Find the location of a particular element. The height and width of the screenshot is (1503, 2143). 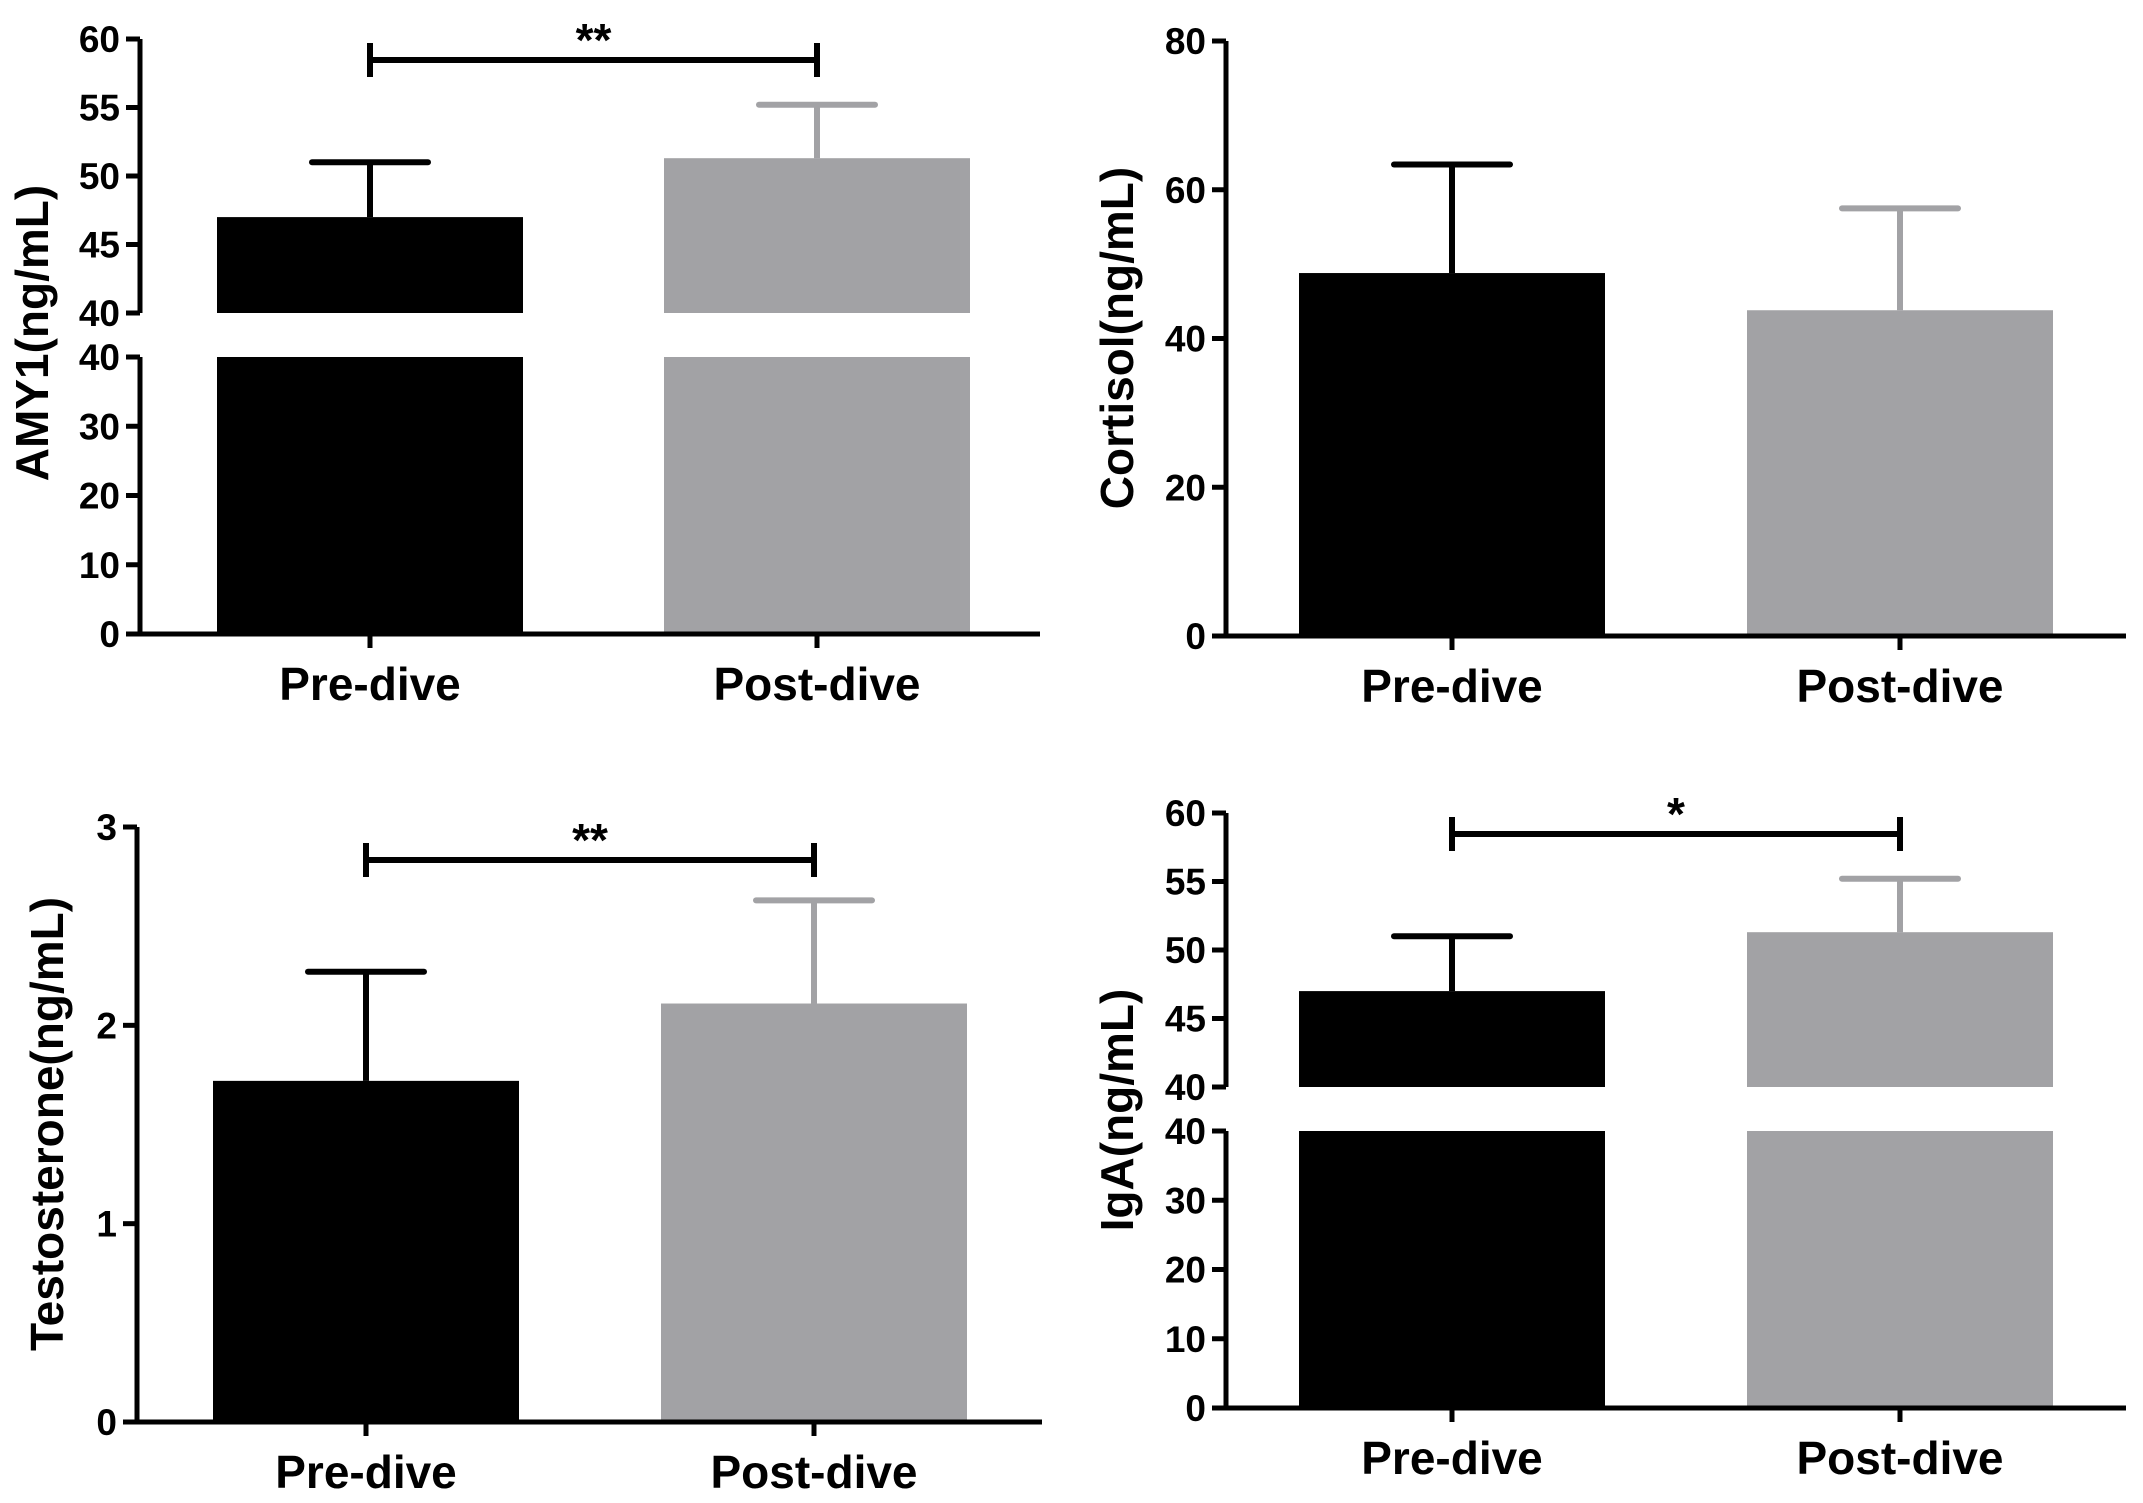

amy1-y-tick-label: 55 is located at coordinates (99, 108).